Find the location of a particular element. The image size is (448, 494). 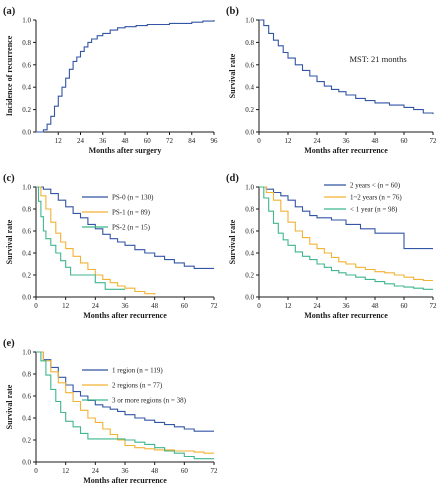

legend-label: PS-0 (n = 130) is located at coordinates (133, 198).